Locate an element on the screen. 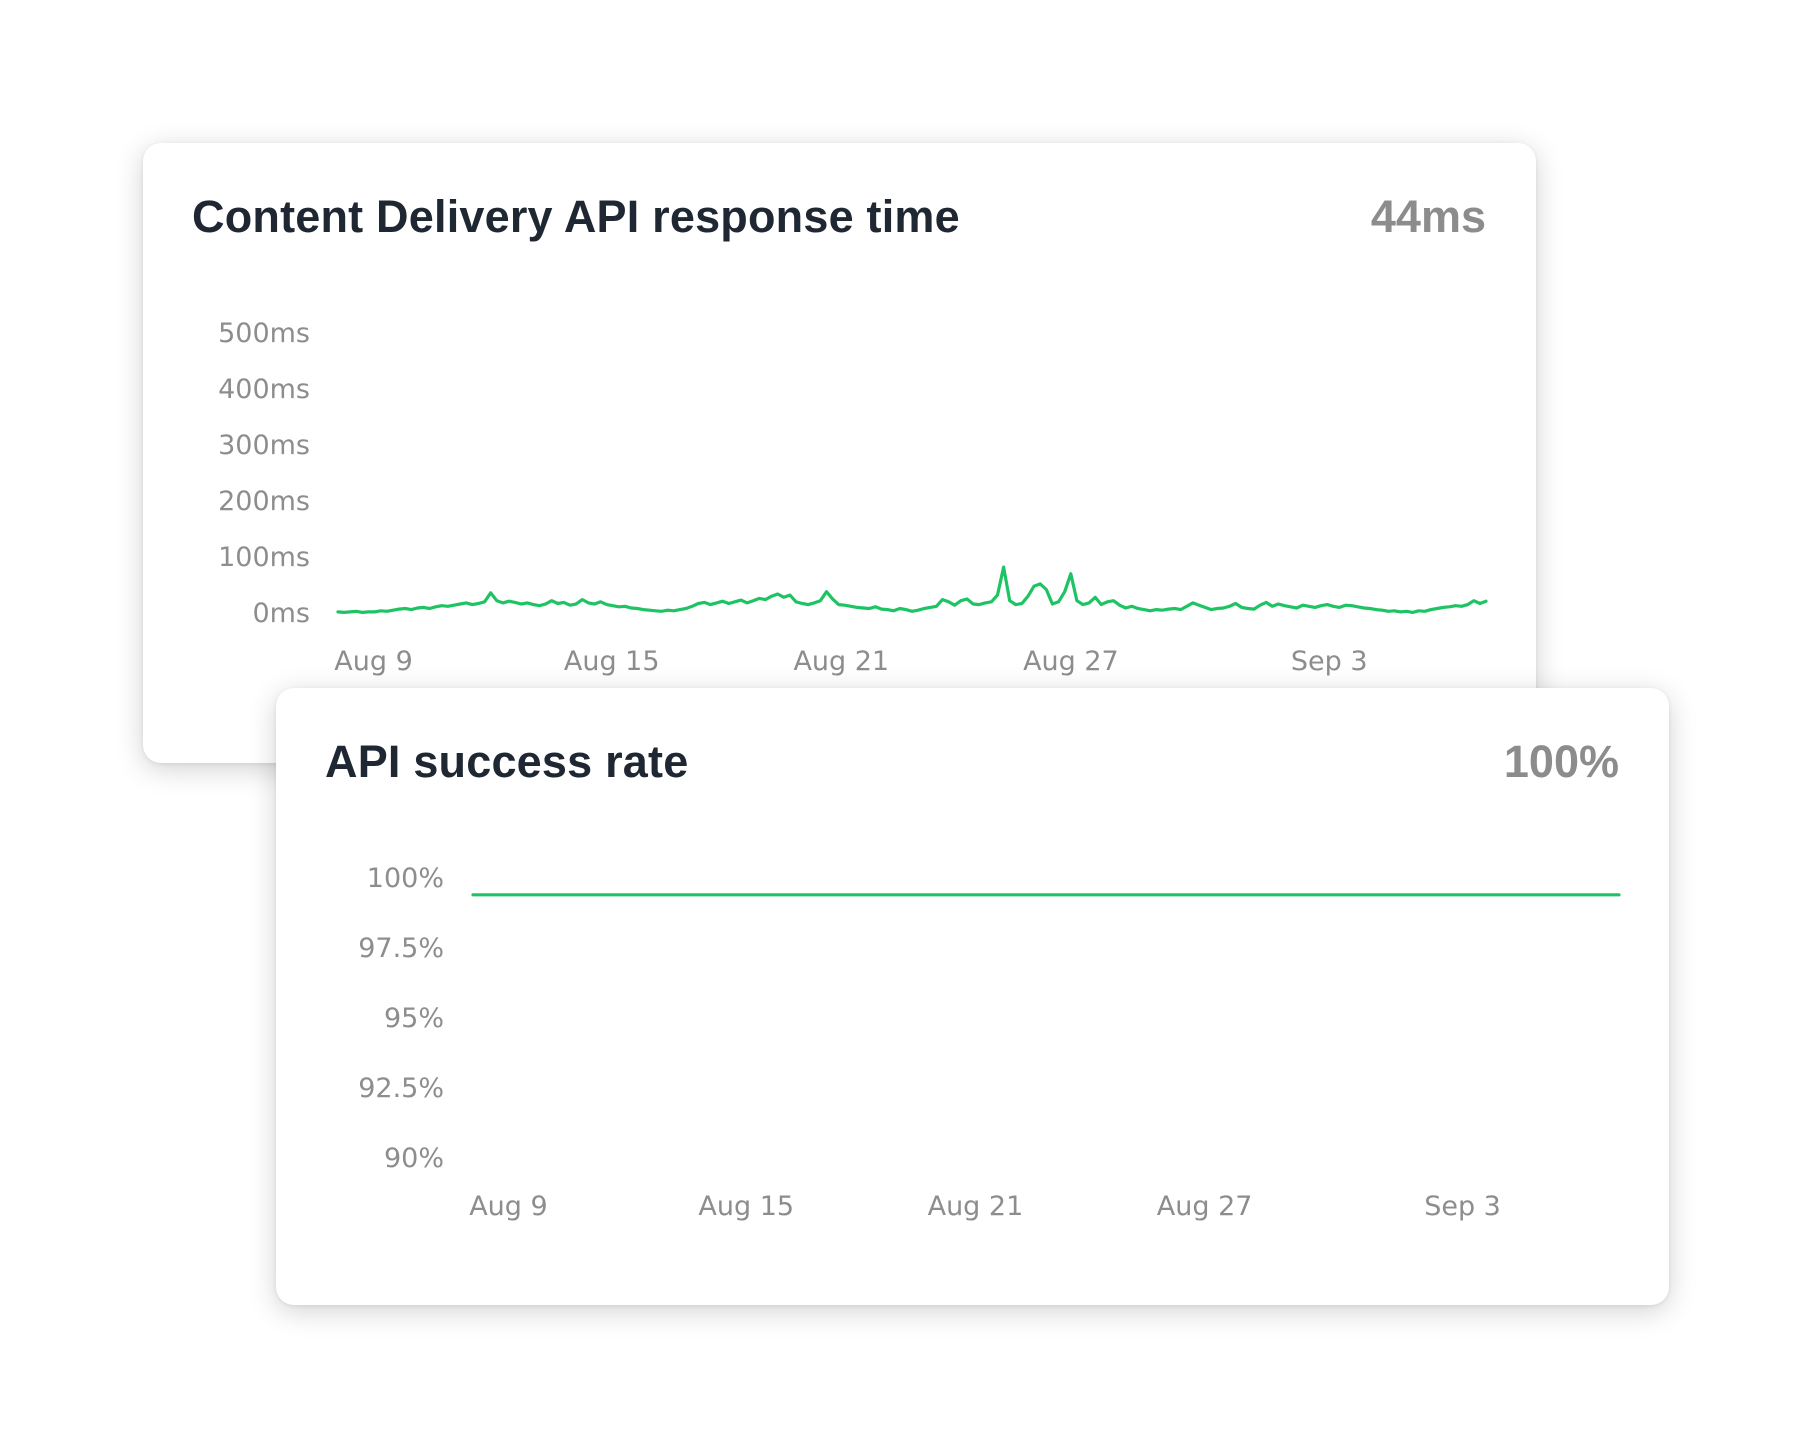 The width and height of the screenshot is (1800, 1440). response-x-tick-label: Sep 3 is located at coordinates (1329, 661).